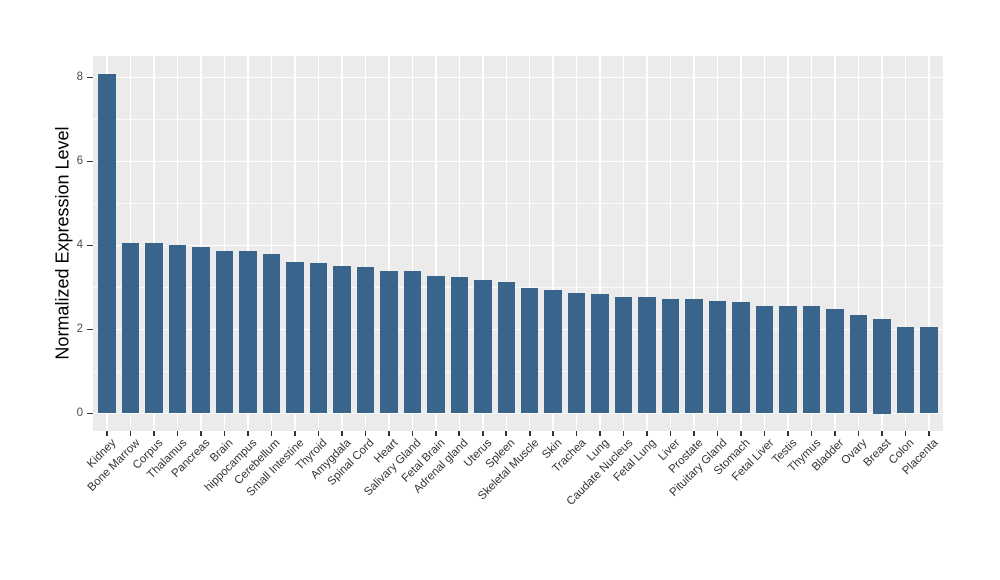 This screenshot has width=1000, height=580. What do you see at coordinates (79, 77) in the screenshot?
I see `y-tick-label: 8` at bounding box center [79, 77].